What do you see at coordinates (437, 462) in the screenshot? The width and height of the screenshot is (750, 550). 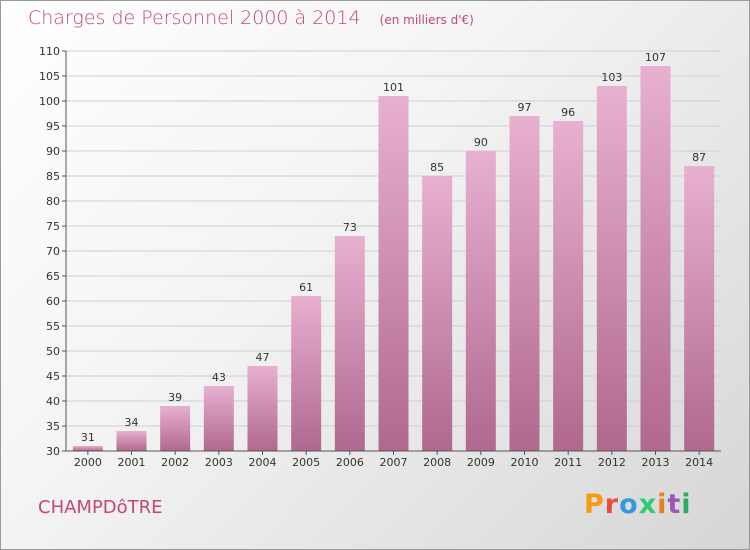 I see `x-tick-label: 2008` at bounding box center [437, 462].